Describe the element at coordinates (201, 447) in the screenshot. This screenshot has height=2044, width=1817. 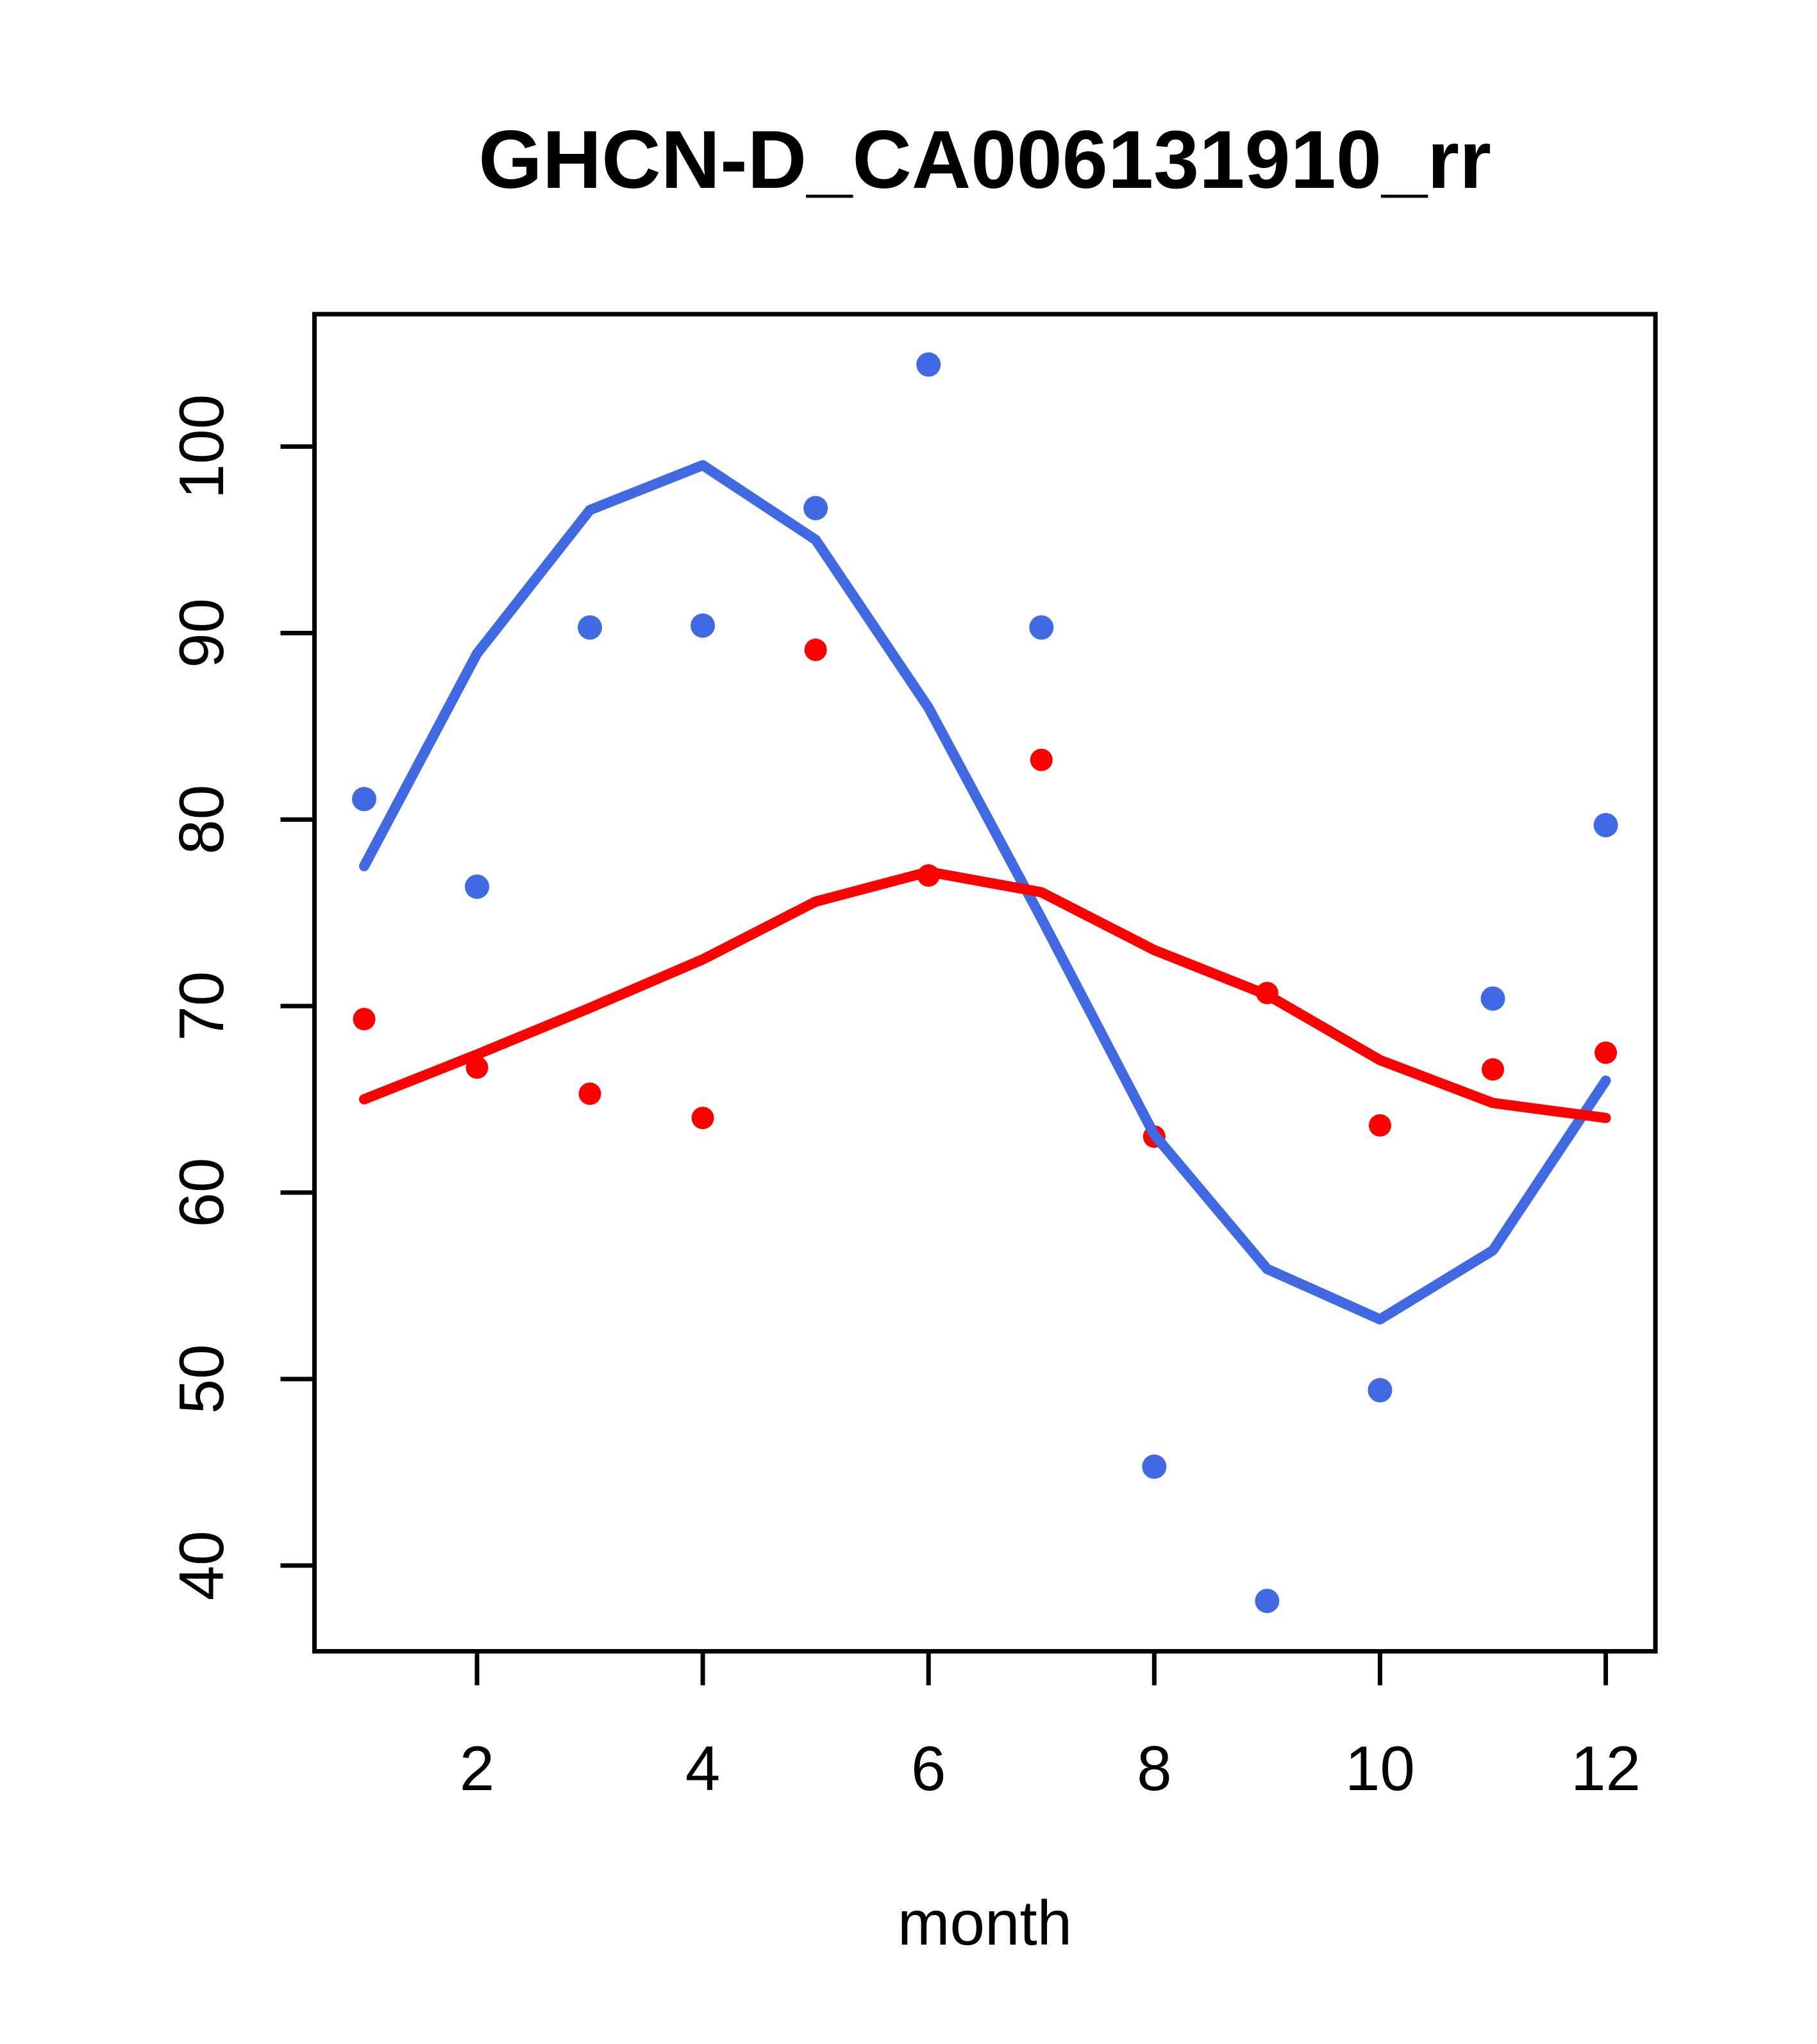
I see `y-tick-label: 100` at that location.